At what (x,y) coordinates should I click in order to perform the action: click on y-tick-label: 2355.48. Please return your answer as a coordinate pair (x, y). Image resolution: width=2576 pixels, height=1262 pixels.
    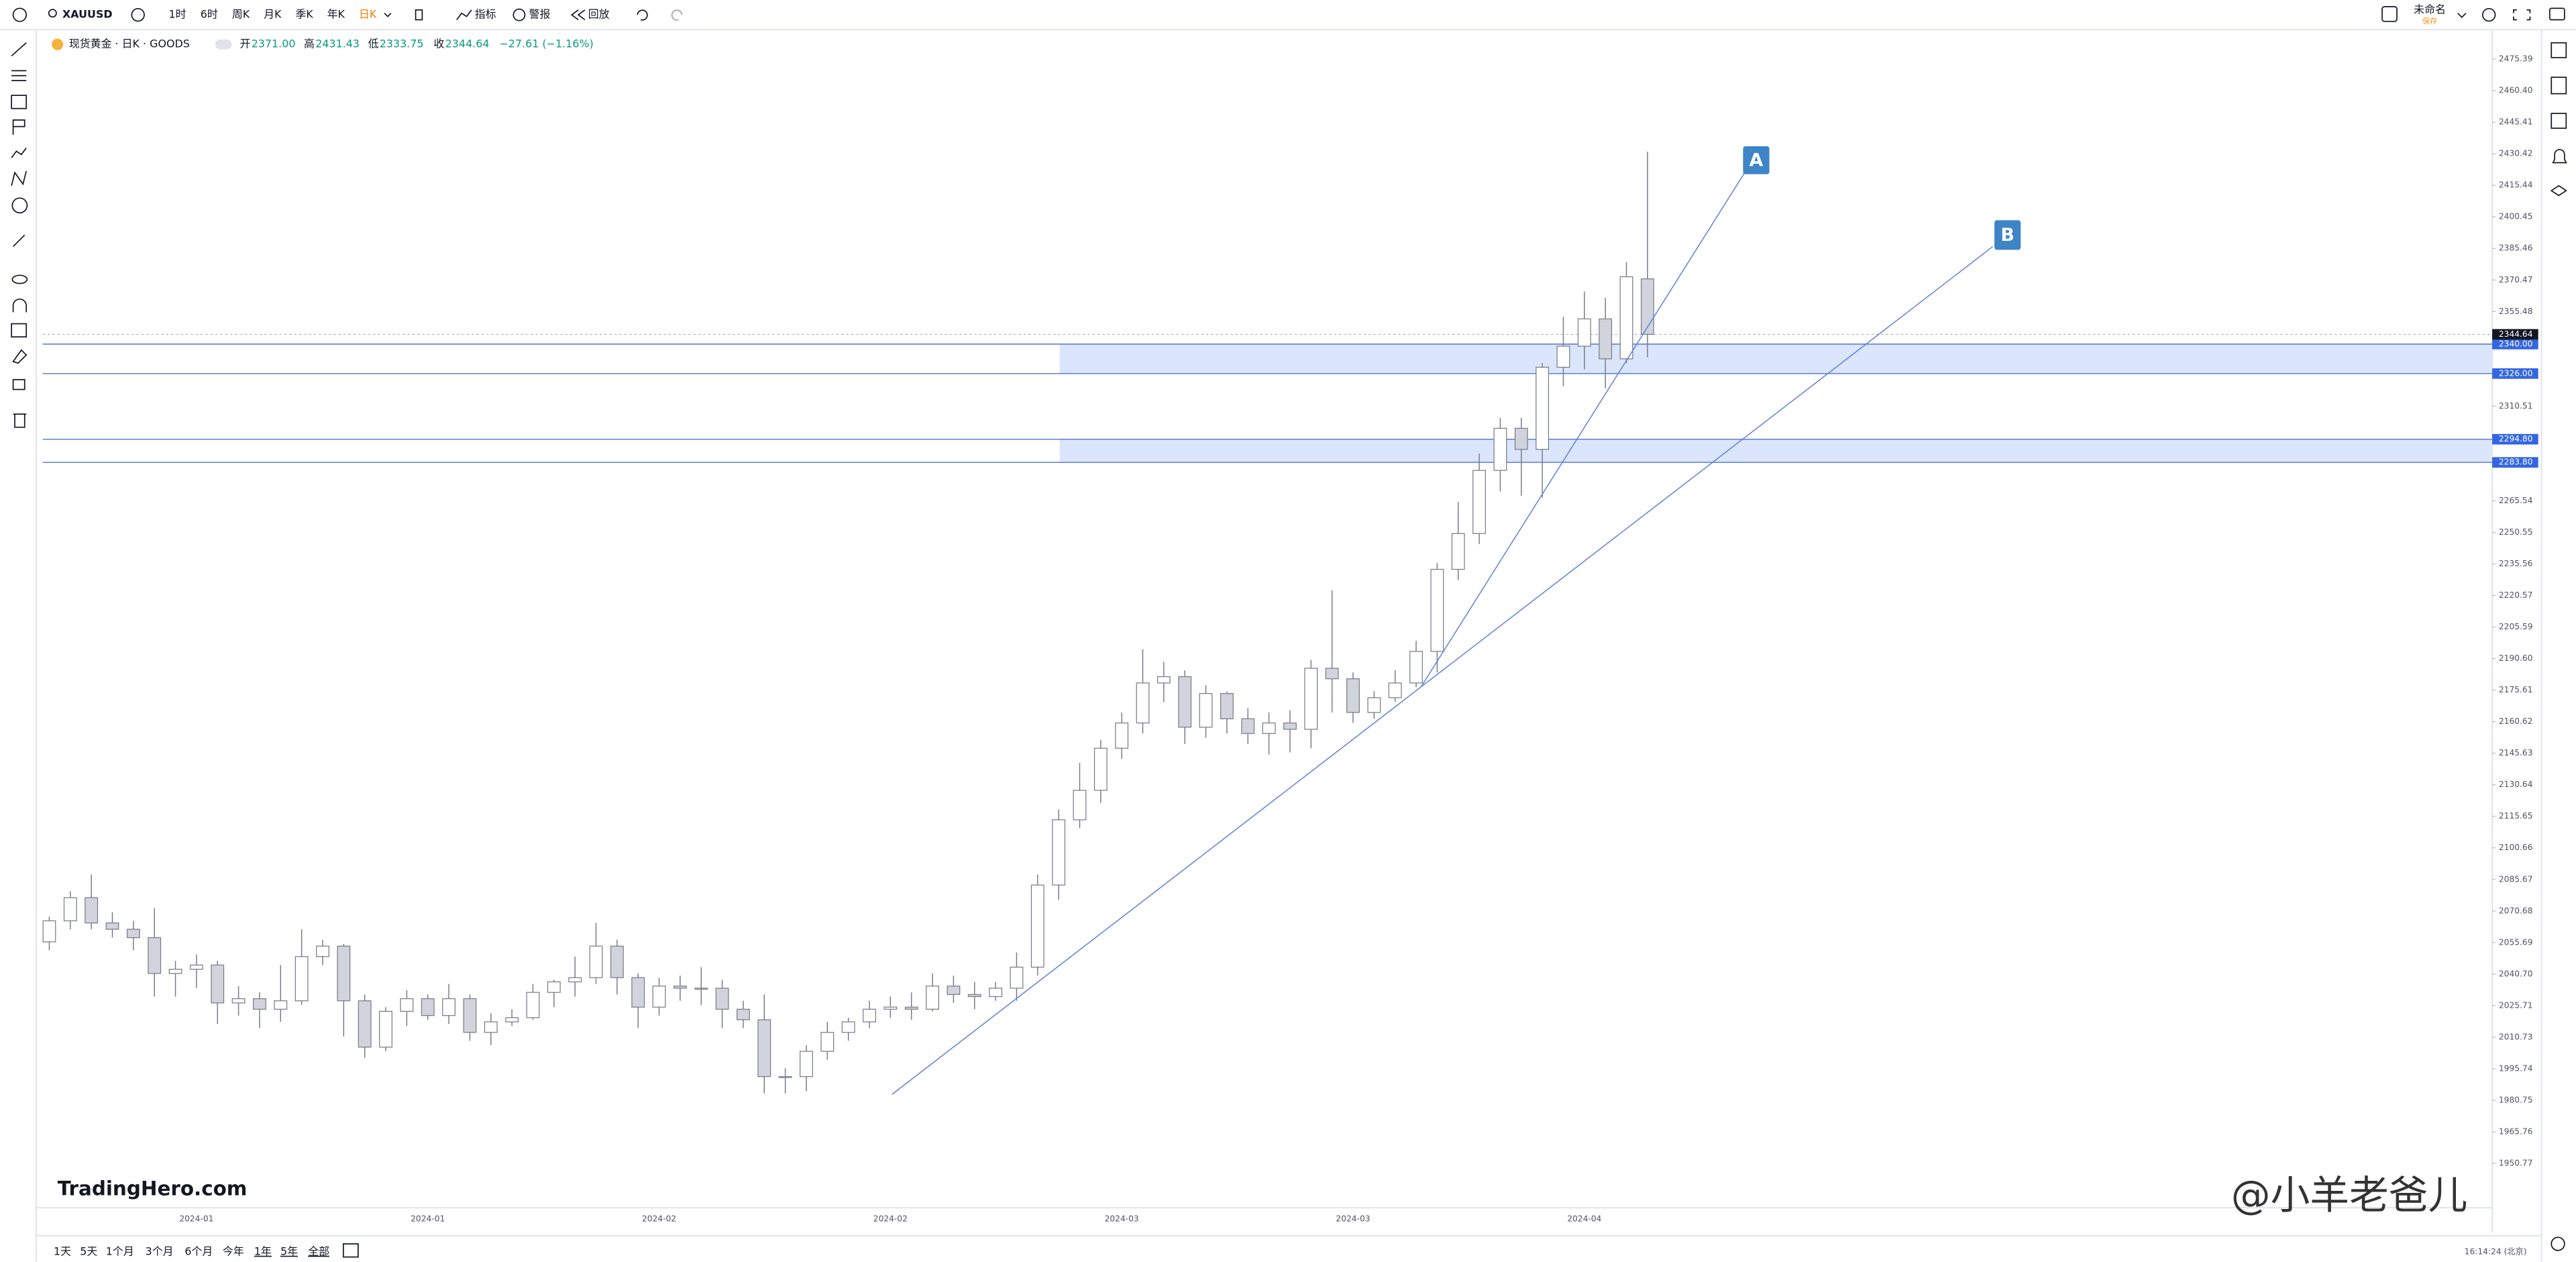
    Looking at the image, I should click on (2516, 311).